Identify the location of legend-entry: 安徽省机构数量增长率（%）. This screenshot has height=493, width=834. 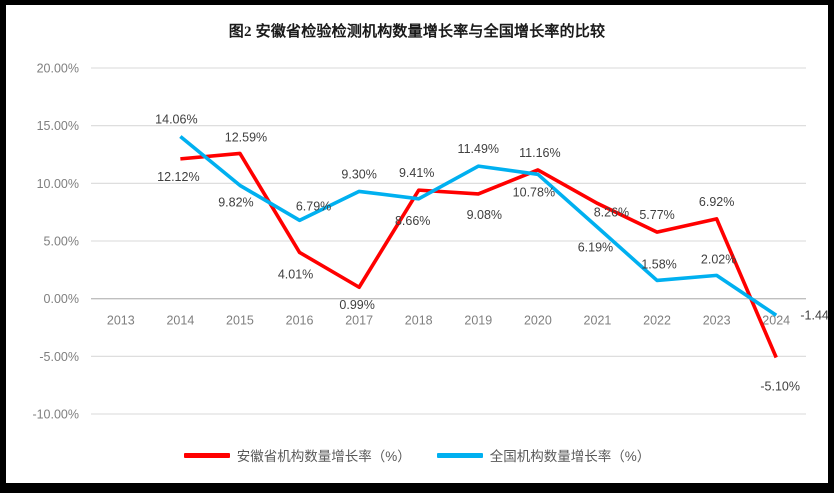
(297, 455).